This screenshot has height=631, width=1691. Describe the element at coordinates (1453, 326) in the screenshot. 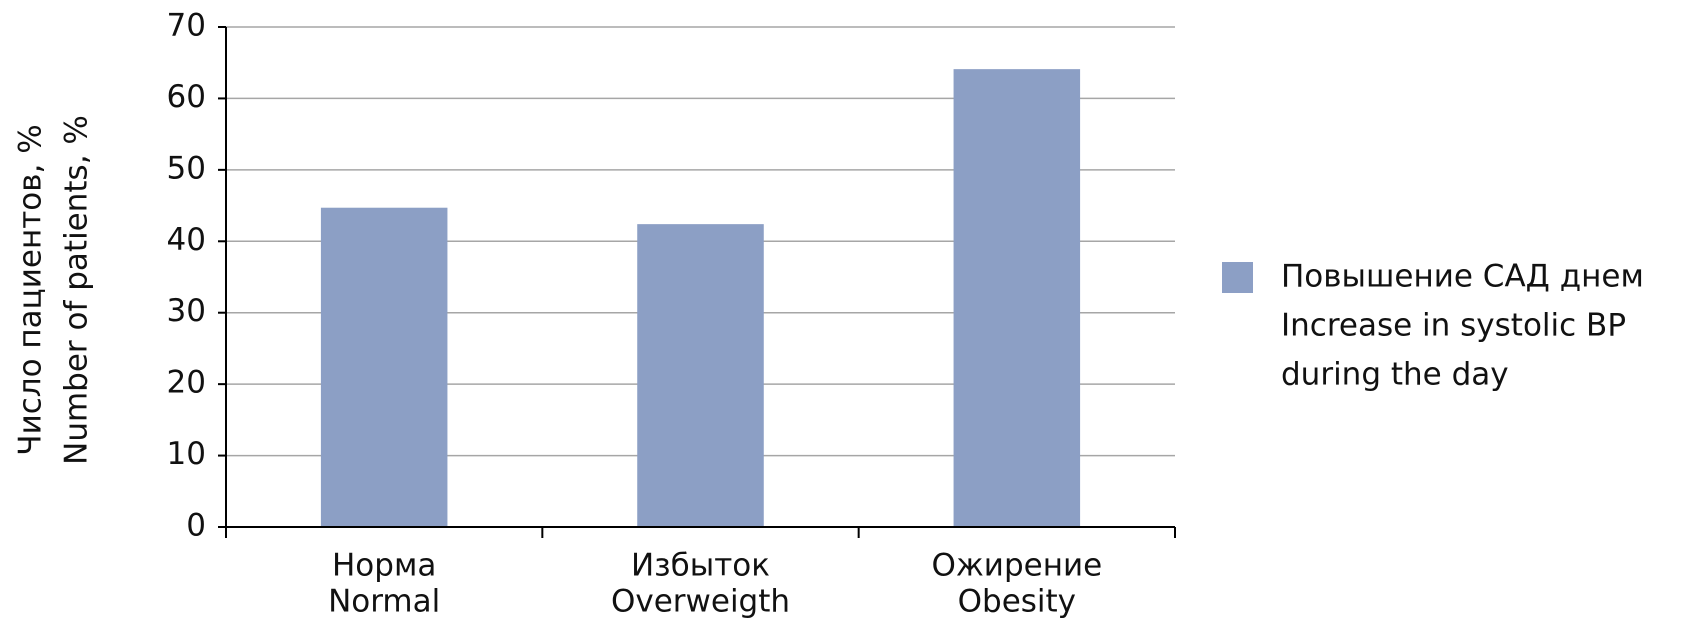

I see `legend-label: Increase in systolic BP` at that location.